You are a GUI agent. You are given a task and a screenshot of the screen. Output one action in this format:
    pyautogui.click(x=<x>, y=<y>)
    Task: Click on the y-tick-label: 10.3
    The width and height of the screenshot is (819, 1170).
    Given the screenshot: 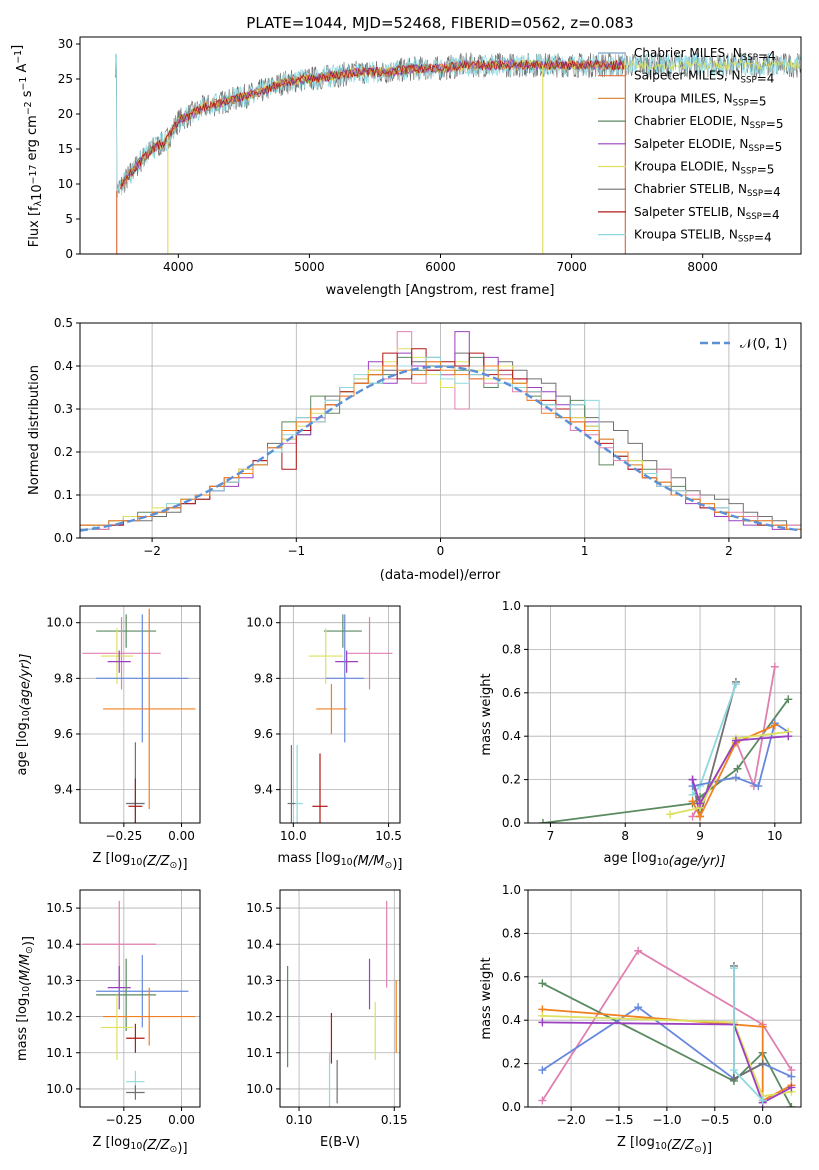 What is the action you would take?
    pyautogui.click(x=59, y=980)
    